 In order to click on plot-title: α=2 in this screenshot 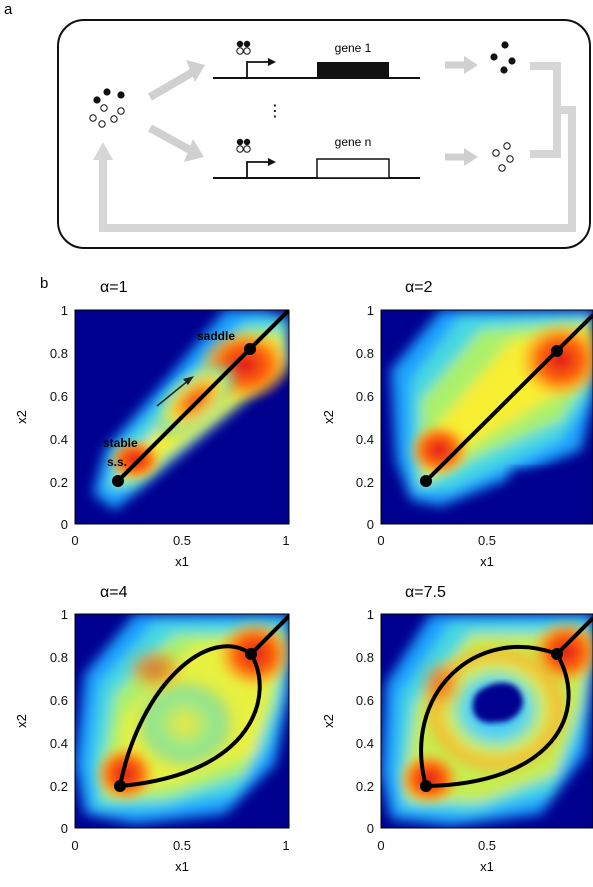, I will do `click(419, 287)`.